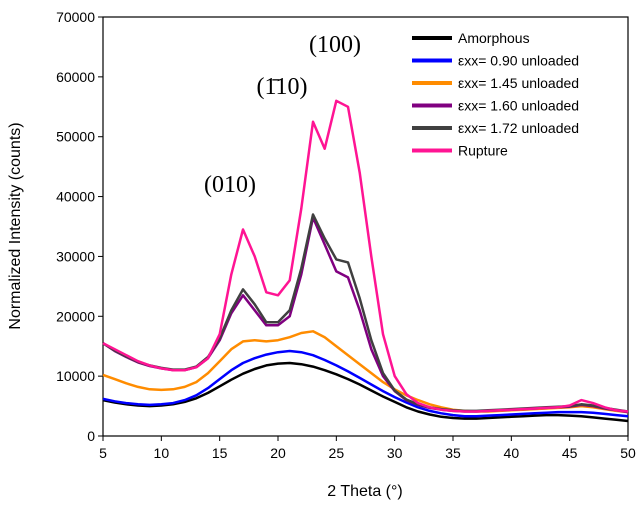 The height and width of the screenshot is (509, 641). I want to click on legend-label: Rupture, so click(483, 151).